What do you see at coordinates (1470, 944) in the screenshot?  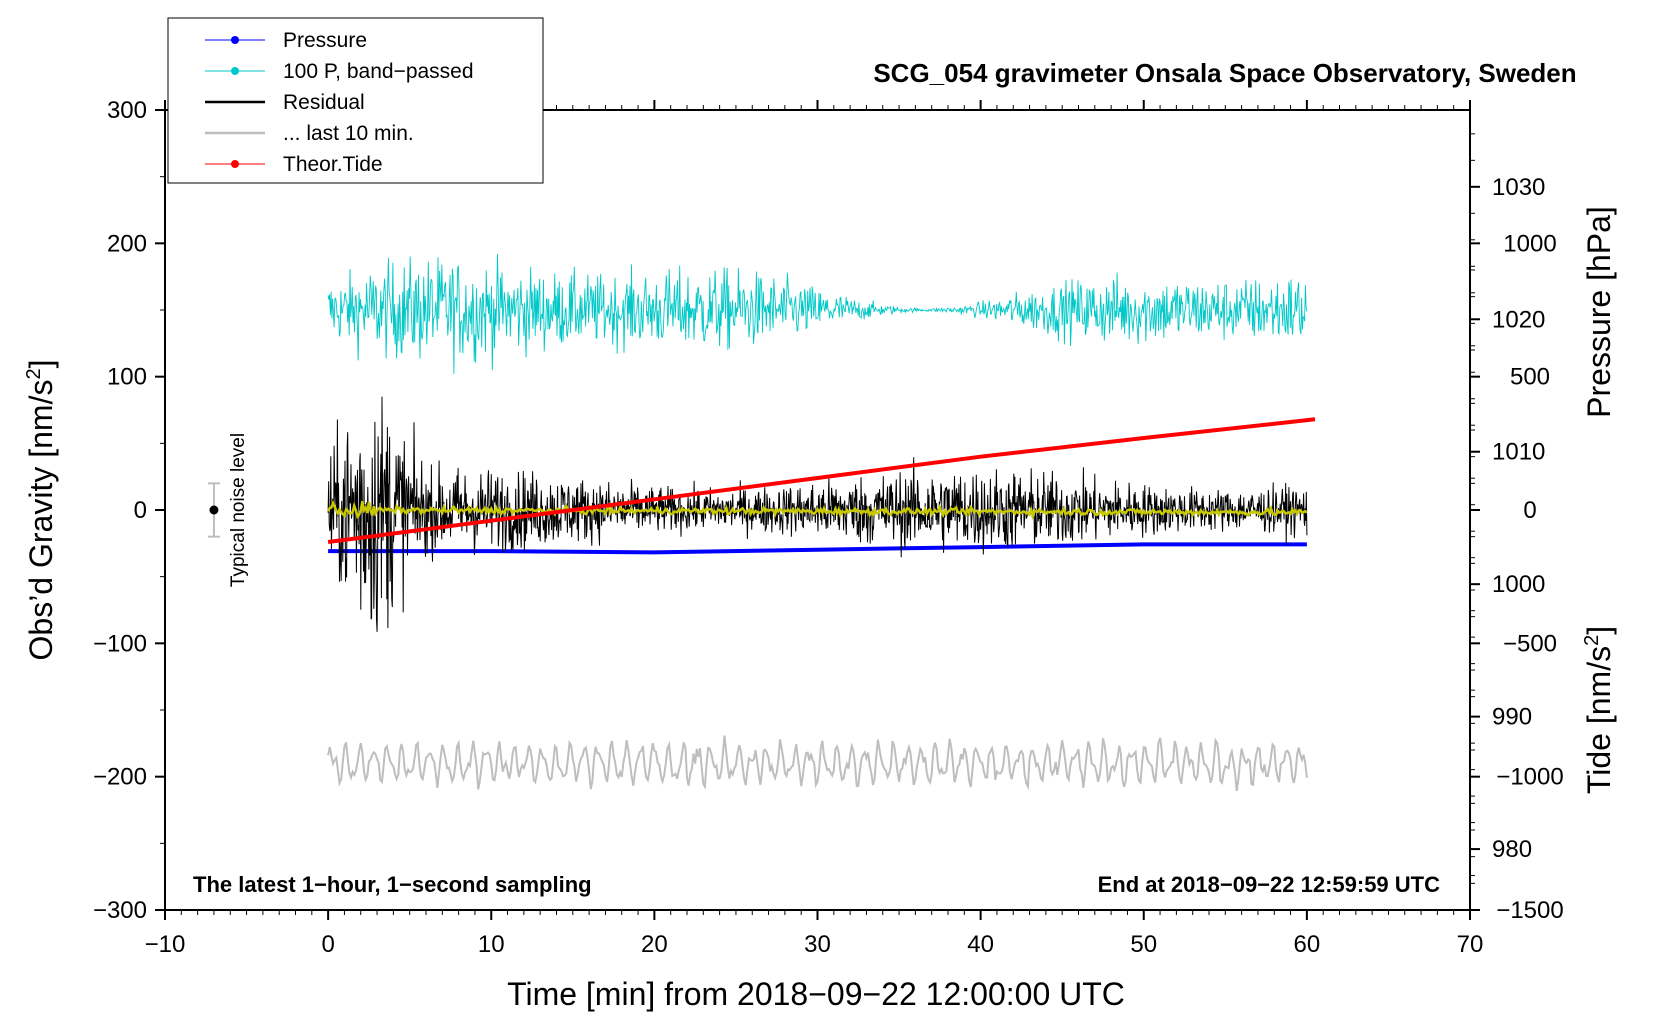 I see `x-tick-label: 70` at bounding box center [1470, 944].